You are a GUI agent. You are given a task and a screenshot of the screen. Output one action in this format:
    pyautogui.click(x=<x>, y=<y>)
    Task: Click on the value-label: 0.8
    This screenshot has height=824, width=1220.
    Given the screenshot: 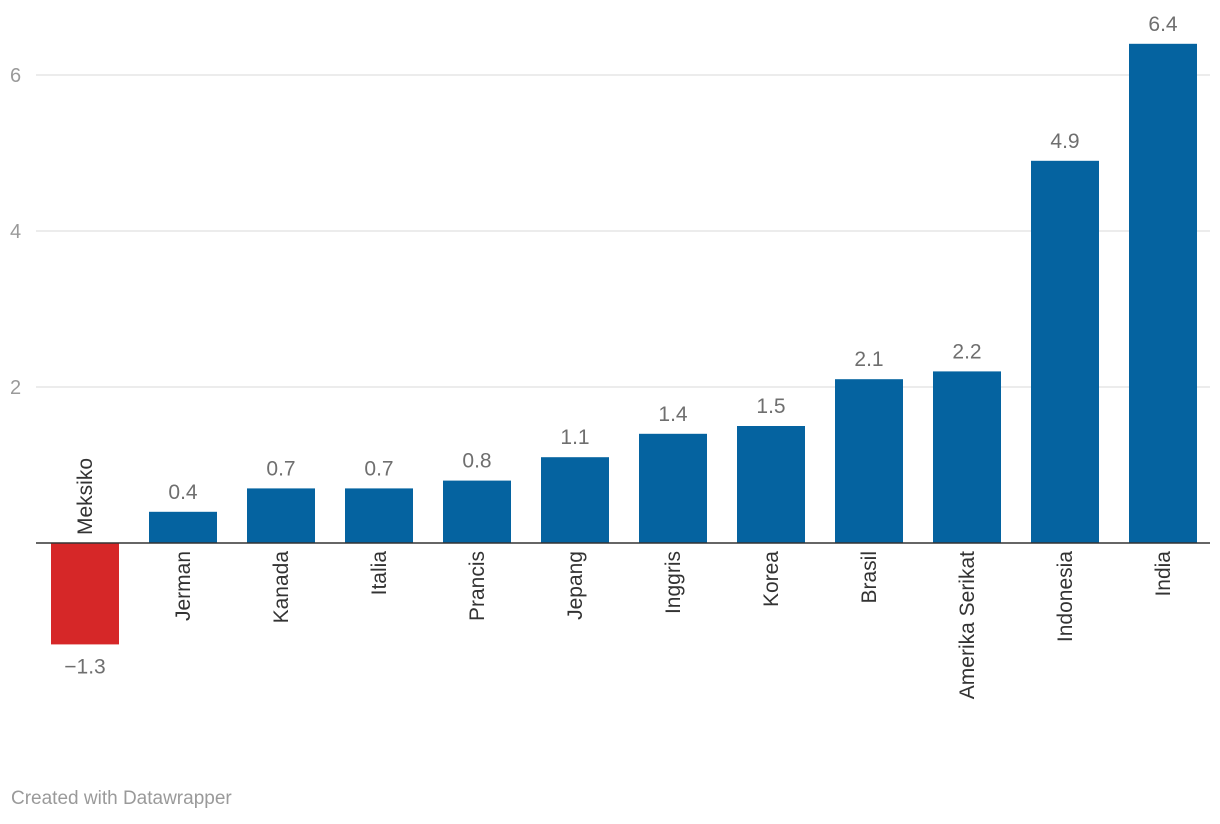 What is the action you would take?
    pyautogui.click(x=476, y=461)
    